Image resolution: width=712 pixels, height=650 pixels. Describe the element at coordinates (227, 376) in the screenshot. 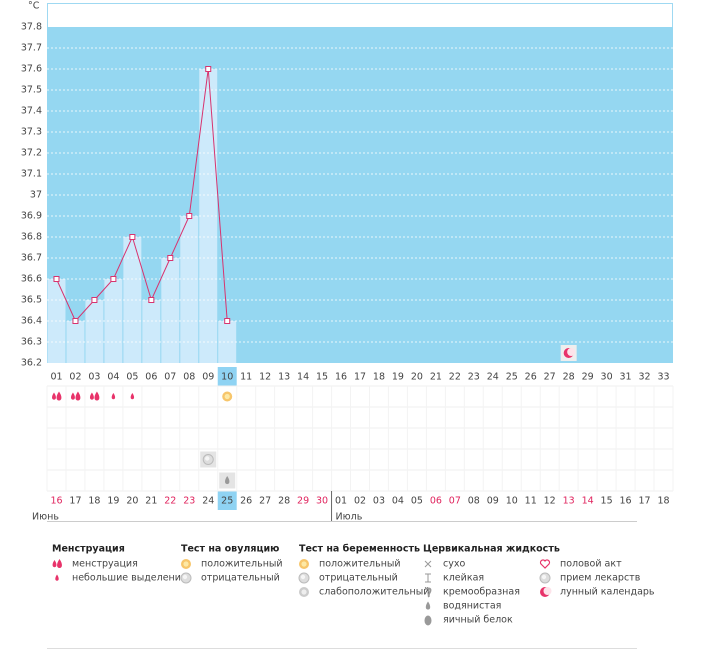

I see `today-highlight` at that location.